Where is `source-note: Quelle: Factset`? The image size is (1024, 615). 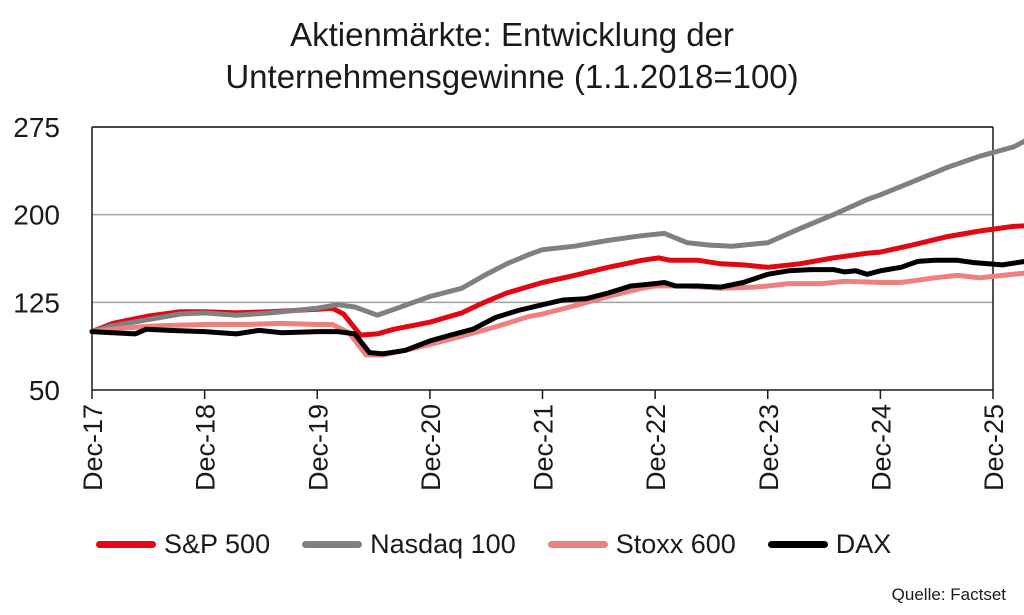 source-note: Quelle: Factset is located at coordinates (948, 594).